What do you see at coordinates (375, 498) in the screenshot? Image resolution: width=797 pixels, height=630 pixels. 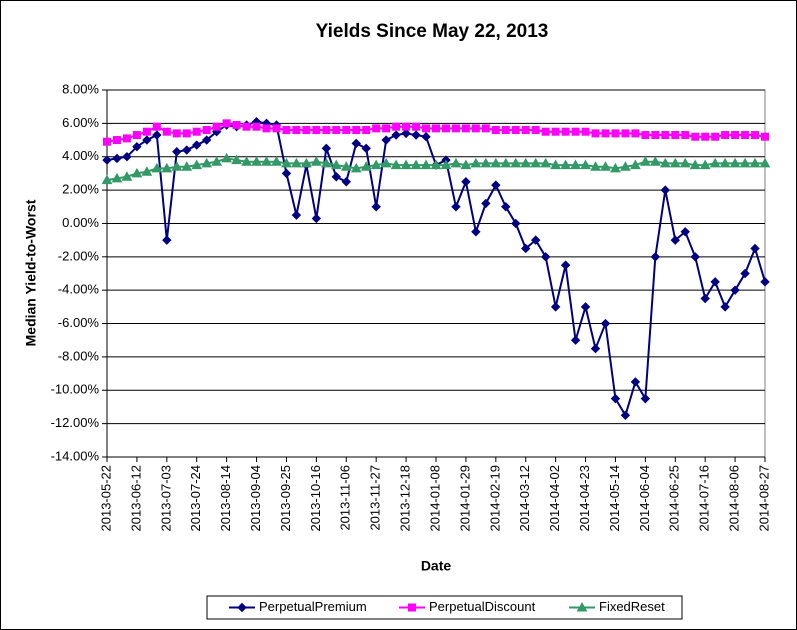 I see `x-tick-label: 2013-11-27` at bounding box center [375, 498].